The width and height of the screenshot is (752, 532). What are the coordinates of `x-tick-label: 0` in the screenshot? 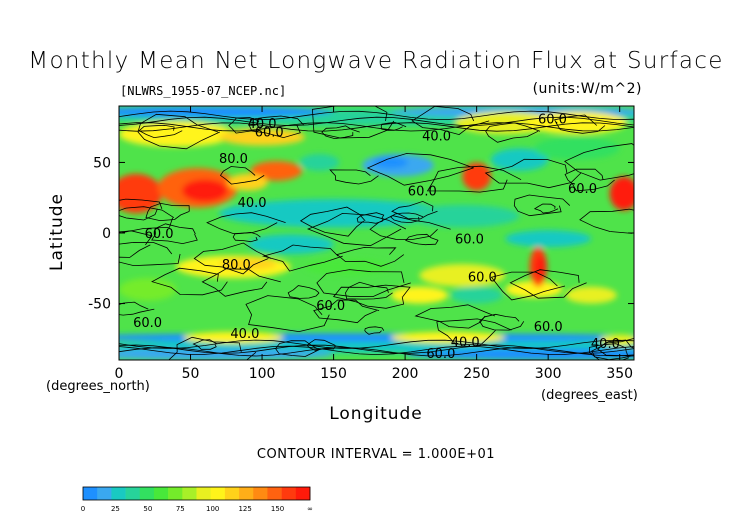 It's located at (119, 374).